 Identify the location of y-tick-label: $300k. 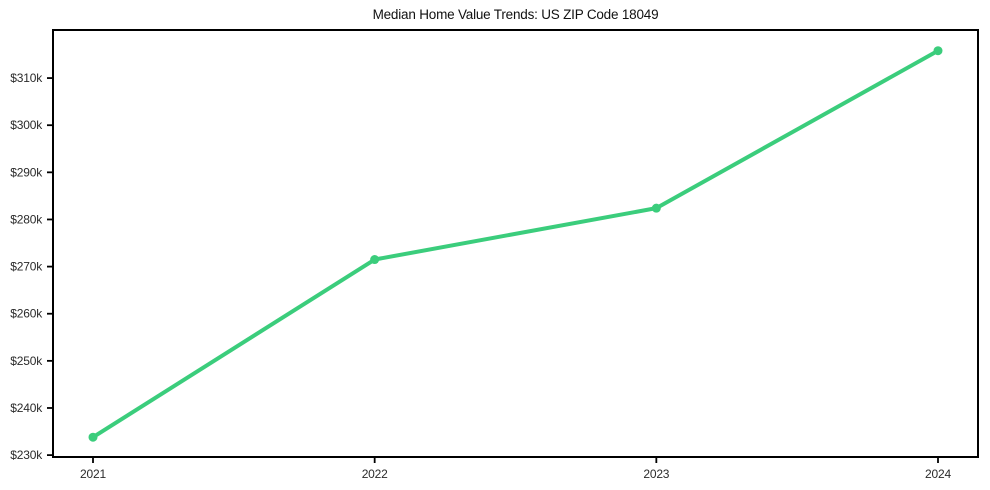
(26, 125).